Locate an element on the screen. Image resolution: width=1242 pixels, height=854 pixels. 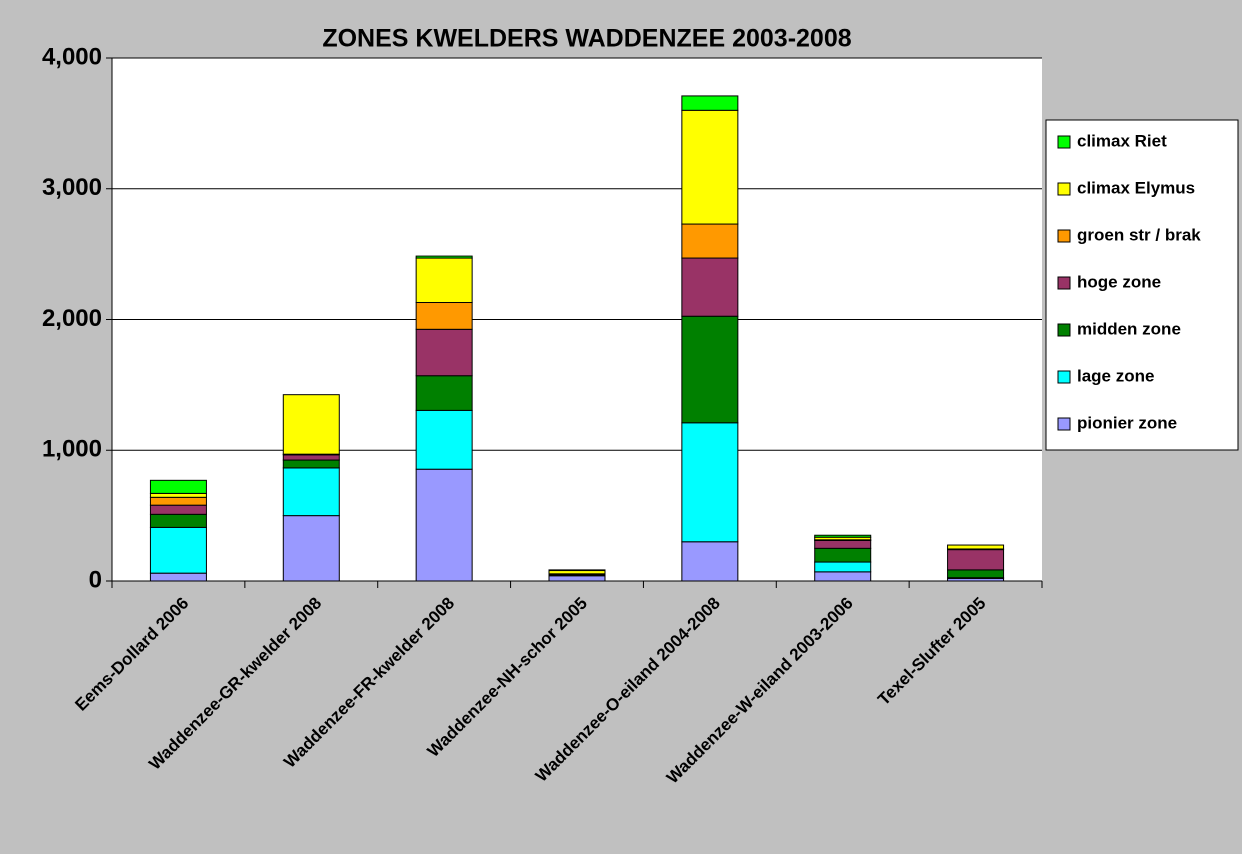
y-tick-label: 0 is located at coordinates (95, 579).